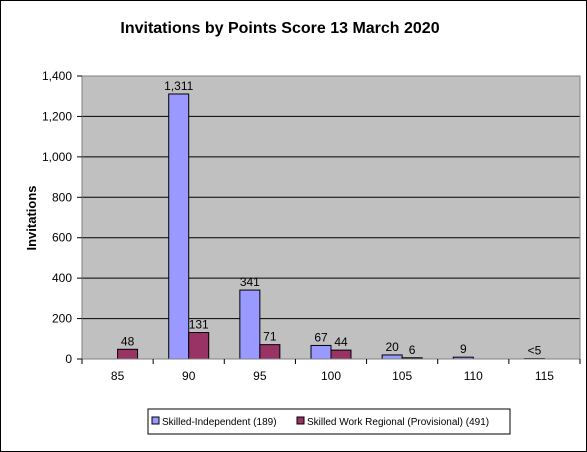 This screenshot has width=587, height=452. I want to click on data-label: 67, so click(321, 337).